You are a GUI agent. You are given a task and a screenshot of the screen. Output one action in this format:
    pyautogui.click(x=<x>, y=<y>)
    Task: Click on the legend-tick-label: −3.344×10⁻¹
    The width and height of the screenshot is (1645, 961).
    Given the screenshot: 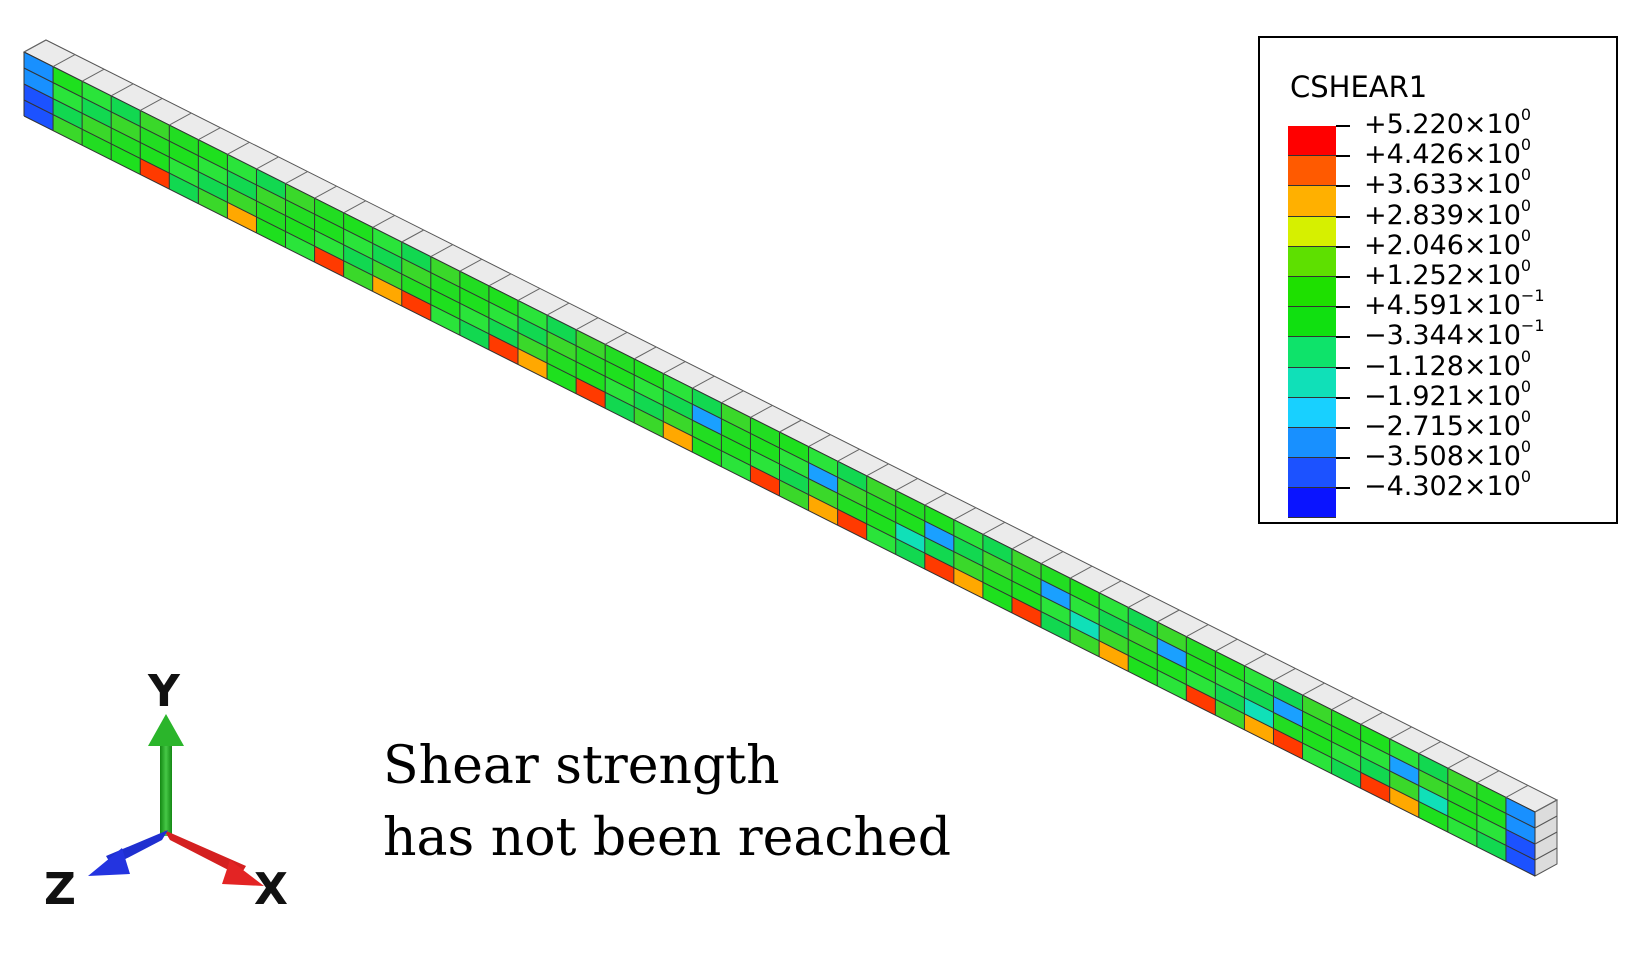 What is the action you would take?
    pyautogui.click(x=1454, y=334)
    